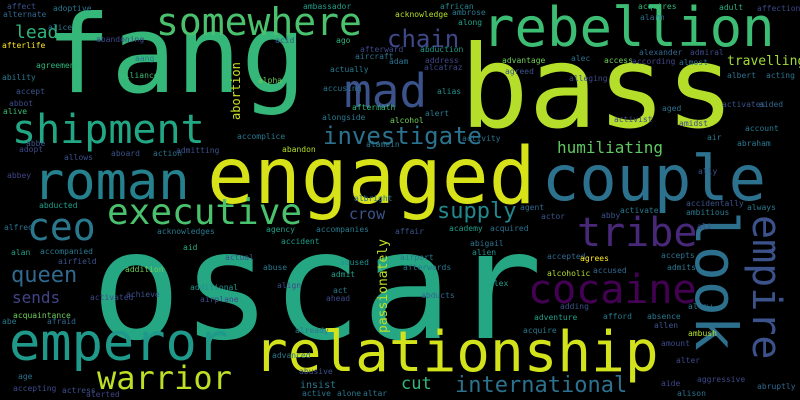 The height and width of the screenshot is (400, 800). I want to click on word-accompanied: accompanied, so click(66, 251).